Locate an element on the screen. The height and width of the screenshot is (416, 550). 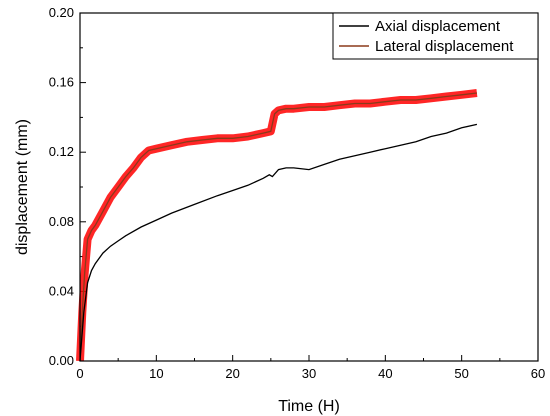
legend: Axial displacement Lateral displacement is located at coordinates (435, 36).